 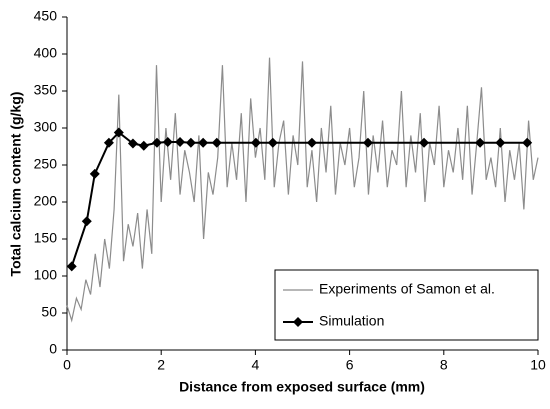 What do you see at coordinates (46, 90) in the screenshot?
I see `y-tick-label: 350` at bounding box center [46, 90].